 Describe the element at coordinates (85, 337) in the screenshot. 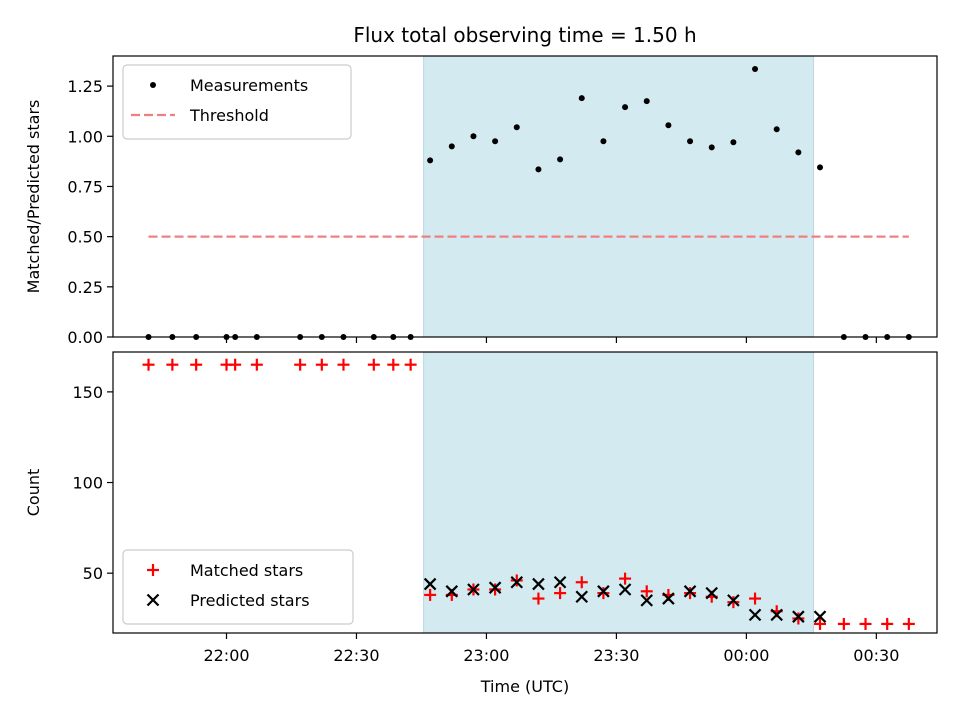

I see `y-tick-label: 0.00` at that location.